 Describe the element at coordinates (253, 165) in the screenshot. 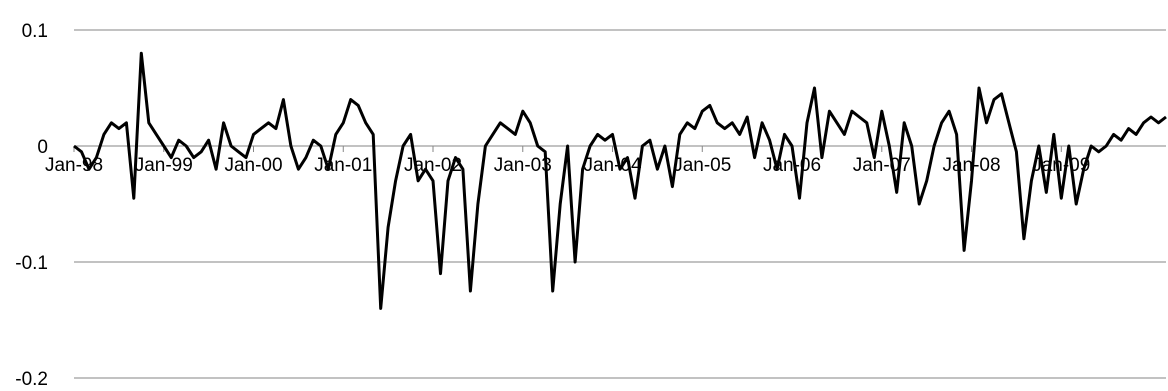

I see `x-tick-label: Jan-00` at that location.